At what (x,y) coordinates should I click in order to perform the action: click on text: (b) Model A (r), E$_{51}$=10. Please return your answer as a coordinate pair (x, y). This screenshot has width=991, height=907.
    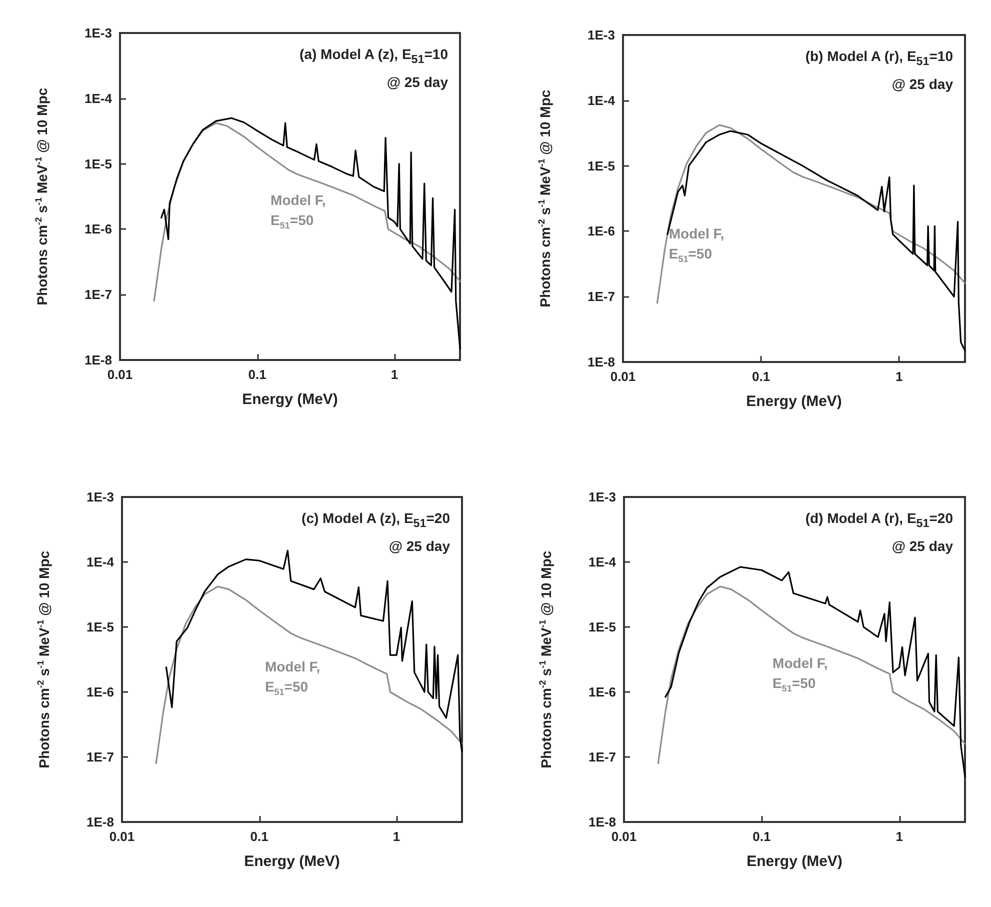
    Looking at the image, I should click on (879, 58).